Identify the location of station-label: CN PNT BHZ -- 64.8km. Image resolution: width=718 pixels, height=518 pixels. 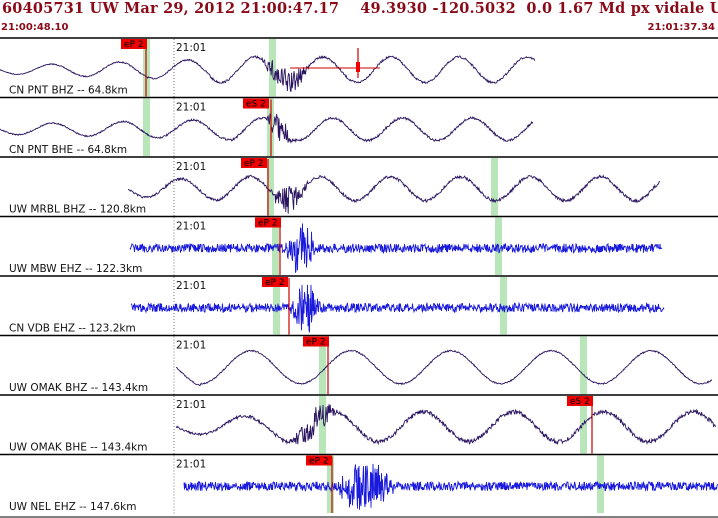
(68, 91).